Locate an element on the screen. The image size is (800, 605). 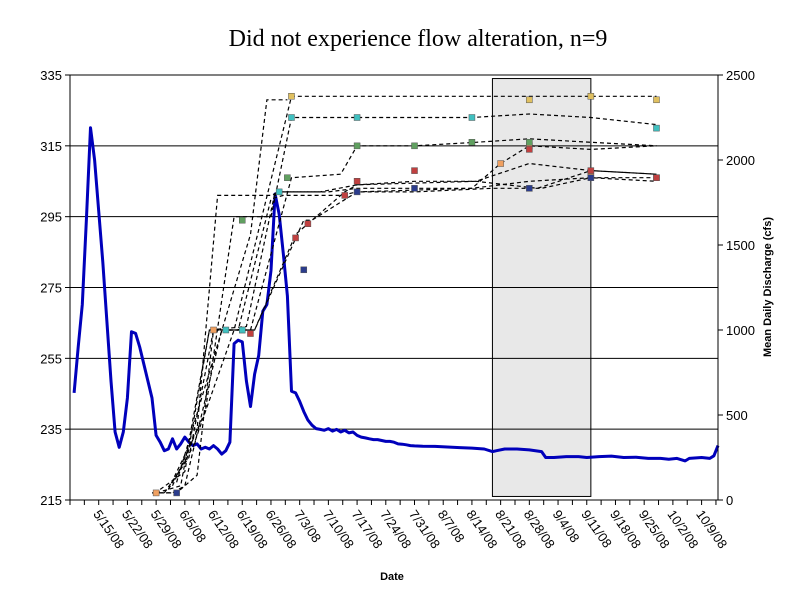
y-left-tick-label: 275 is located at coordinates (51, 288).